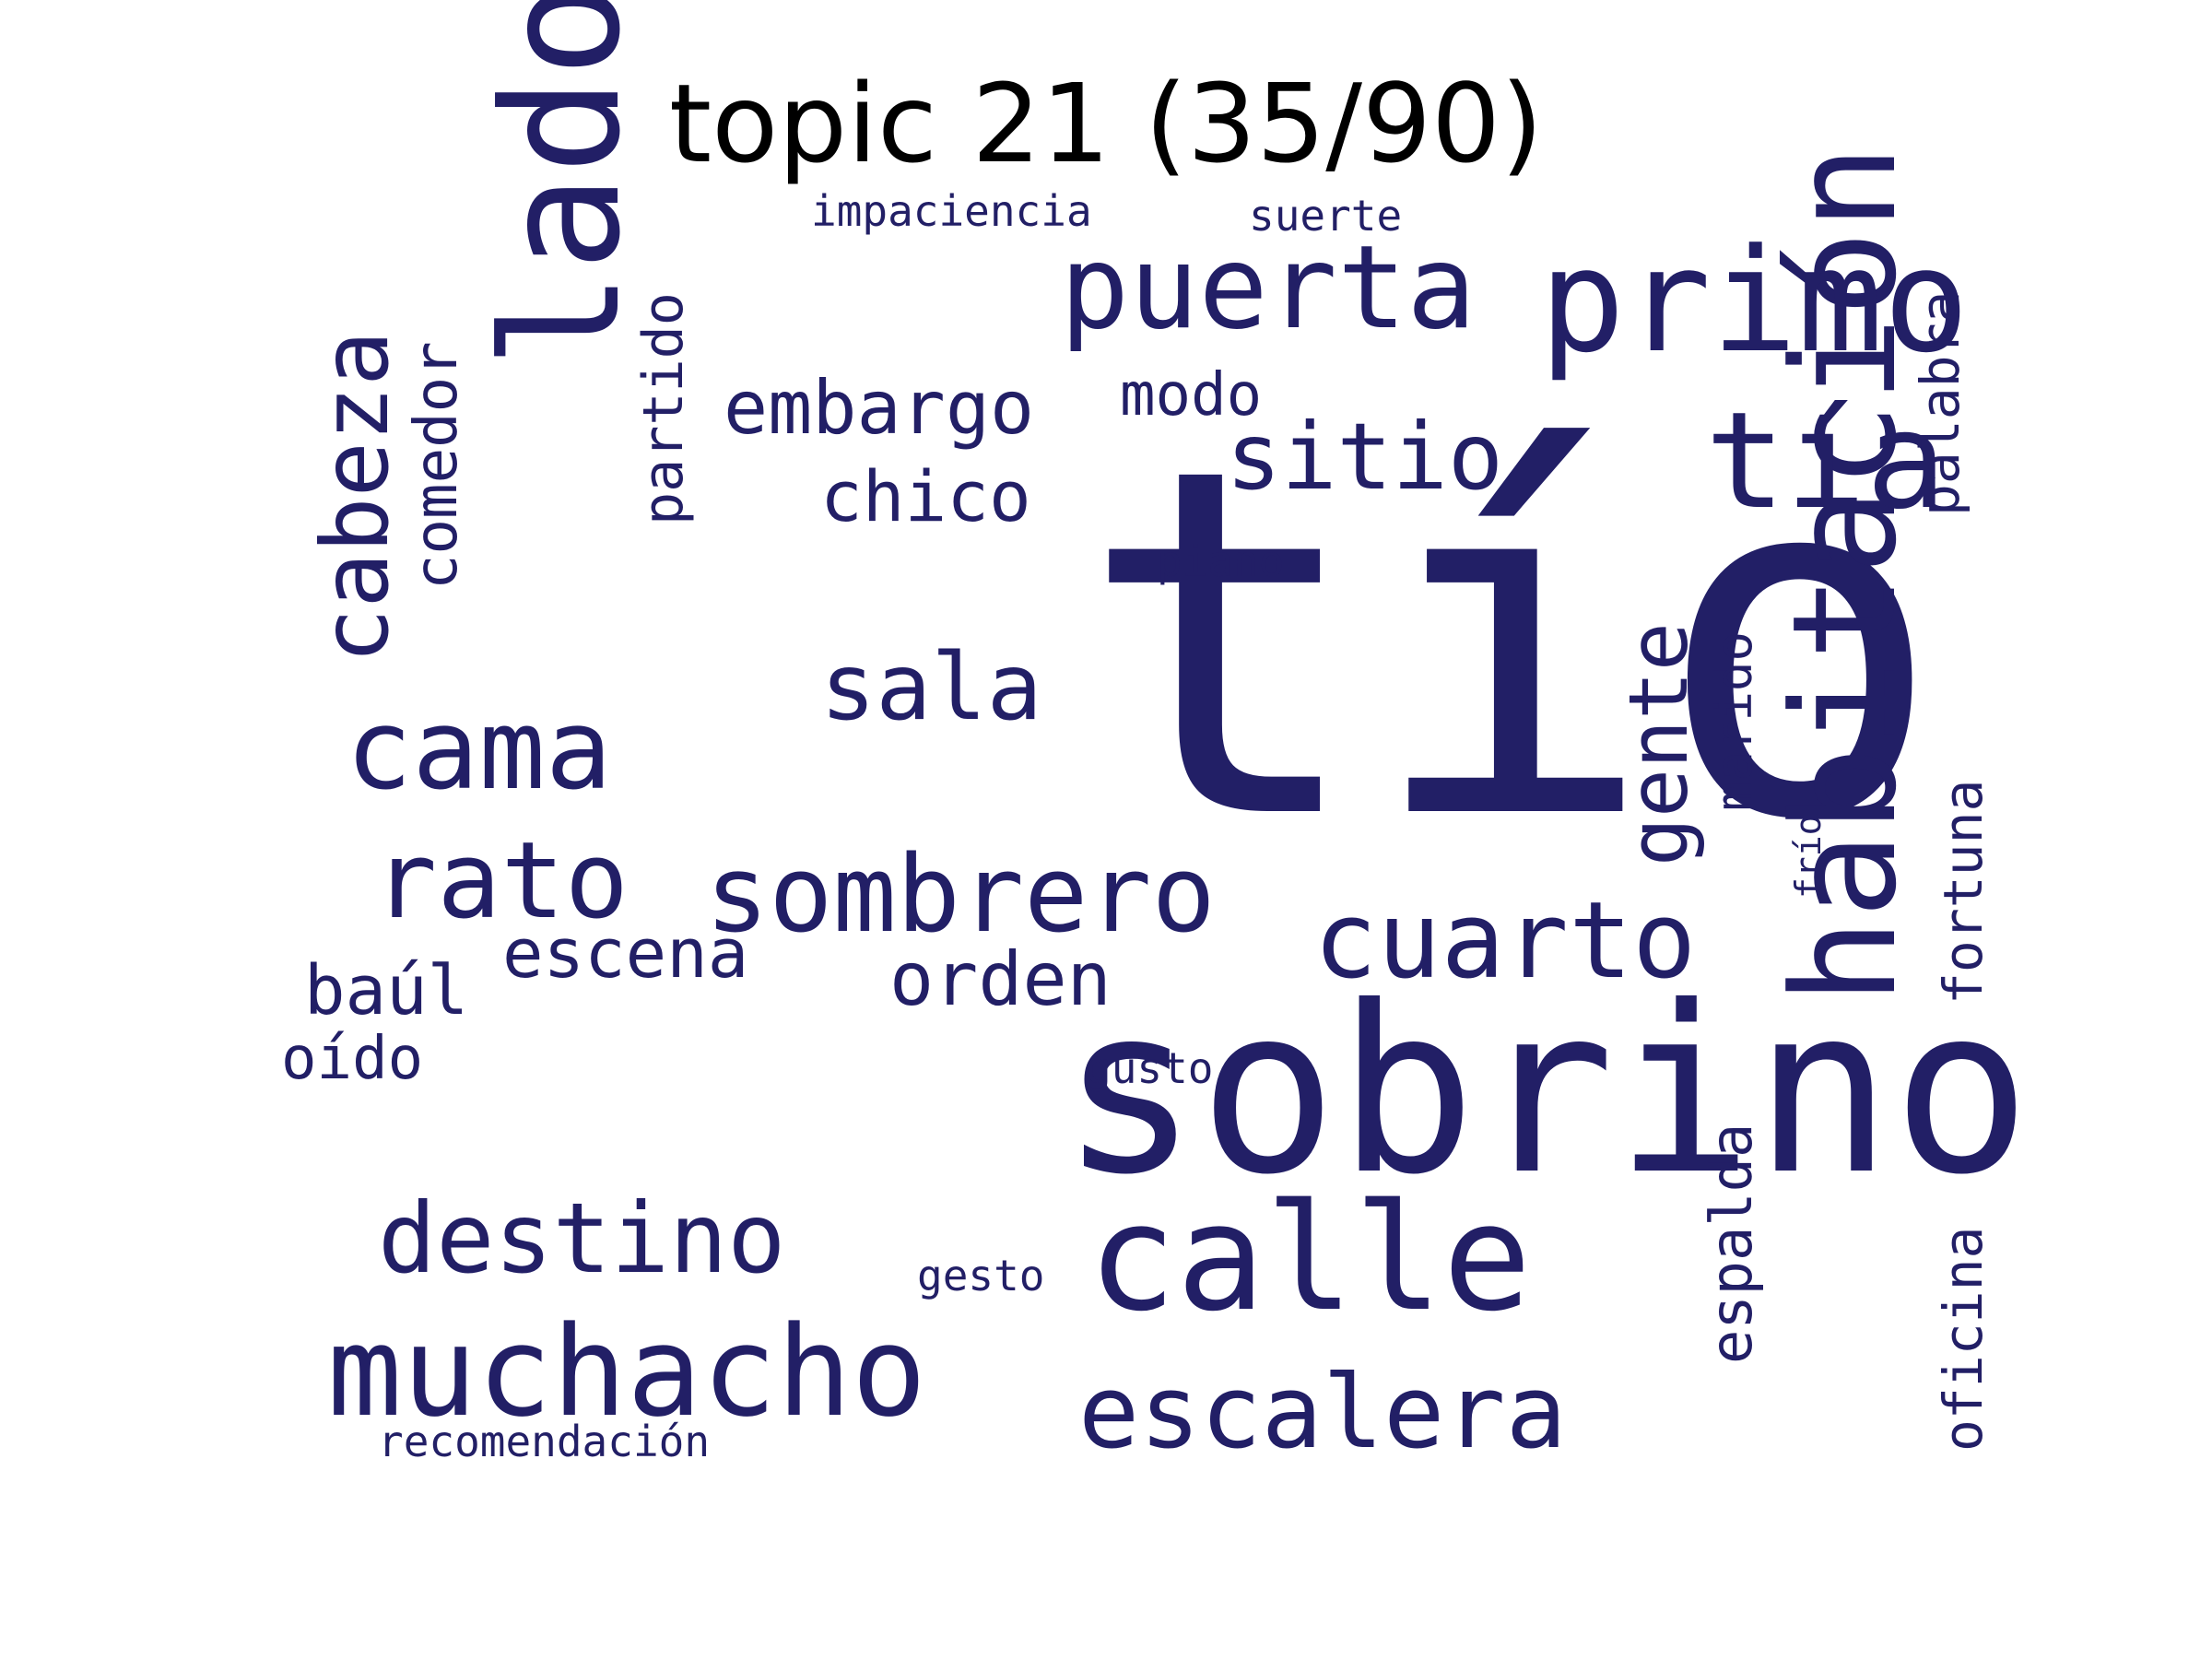 The height and width of the screenshot is (1659, 2212). I want to click on word-8: tía, so click(1826, 461).